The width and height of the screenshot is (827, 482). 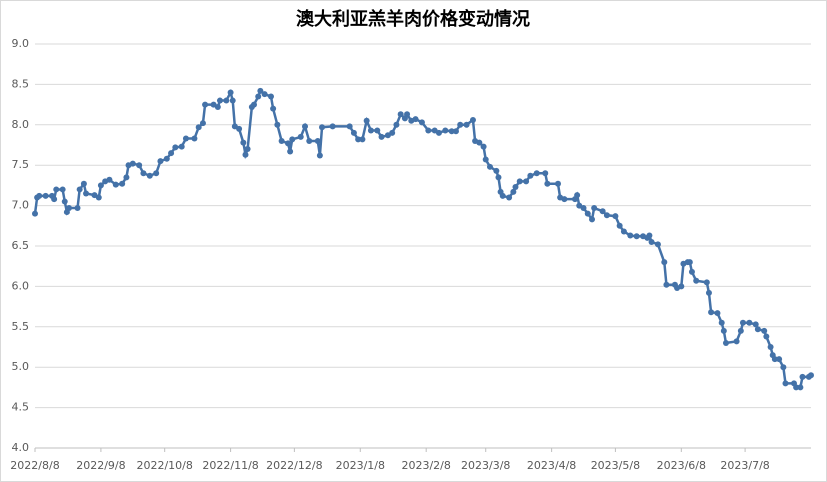 I want to click on y-tick-label: 7.0, so click(x=21, y=205).